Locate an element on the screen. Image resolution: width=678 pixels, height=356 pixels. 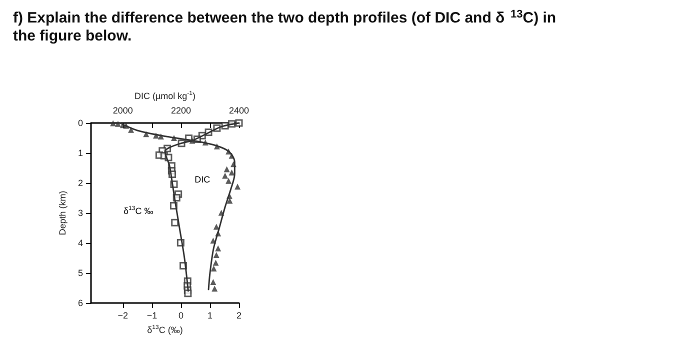
y-tick-label: 2 is located at coordinates (80, 183).